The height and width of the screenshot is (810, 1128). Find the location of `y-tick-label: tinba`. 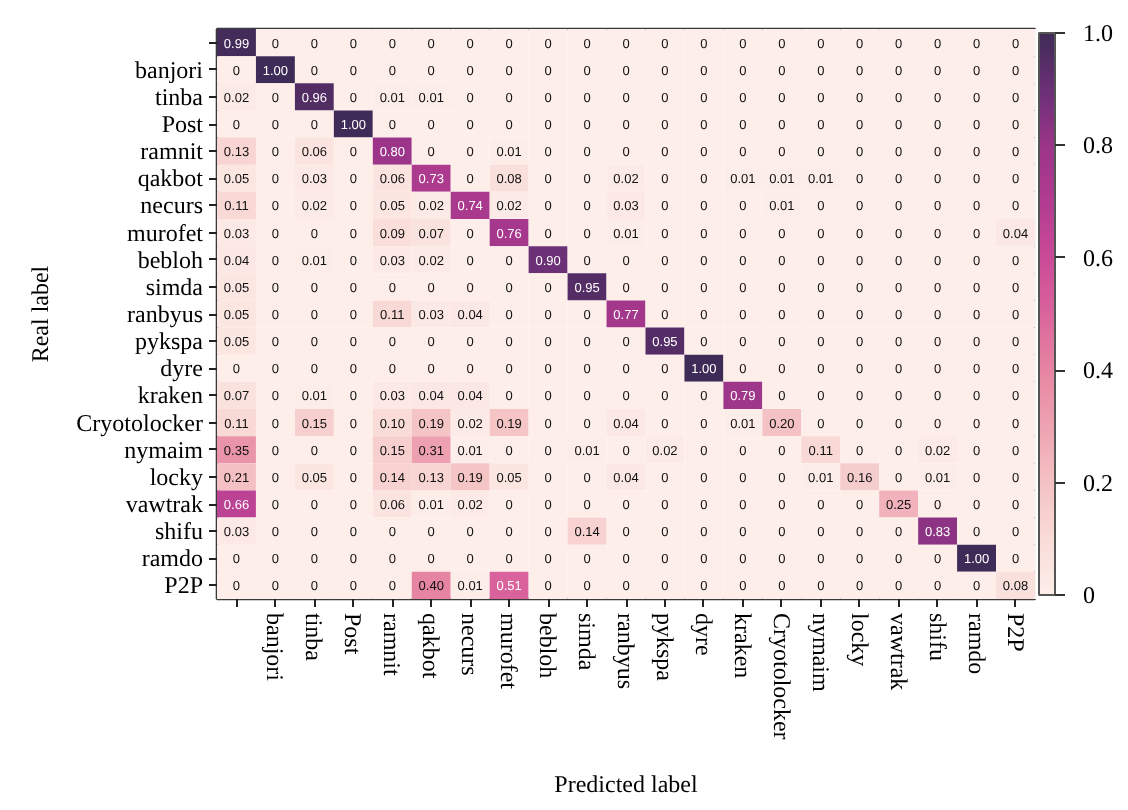

y-tick-label: tinba is located at coordinates (180, 96).